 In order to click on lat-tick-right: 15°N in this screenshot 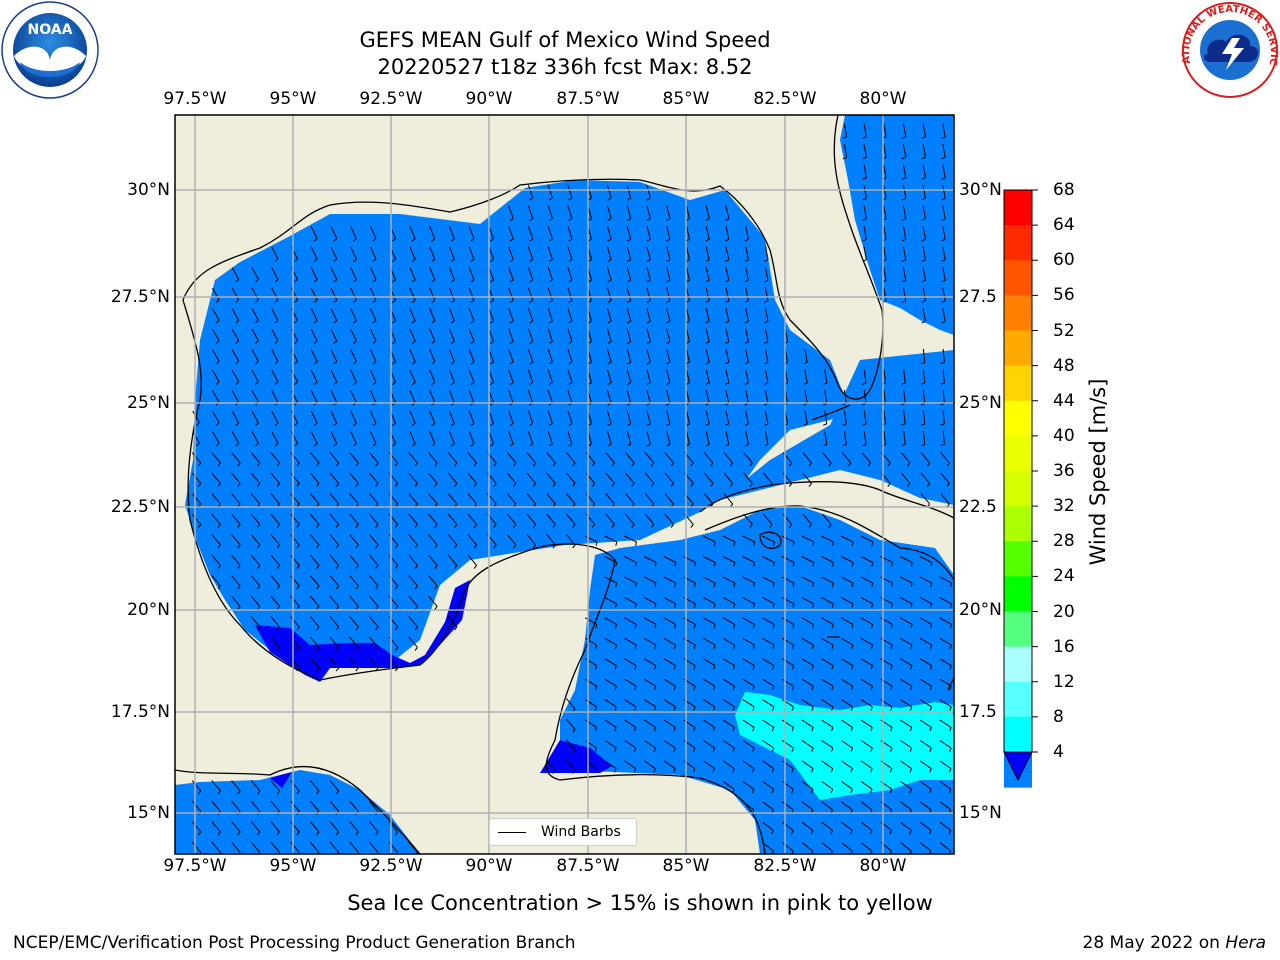, I will do `click(980, 813)`.